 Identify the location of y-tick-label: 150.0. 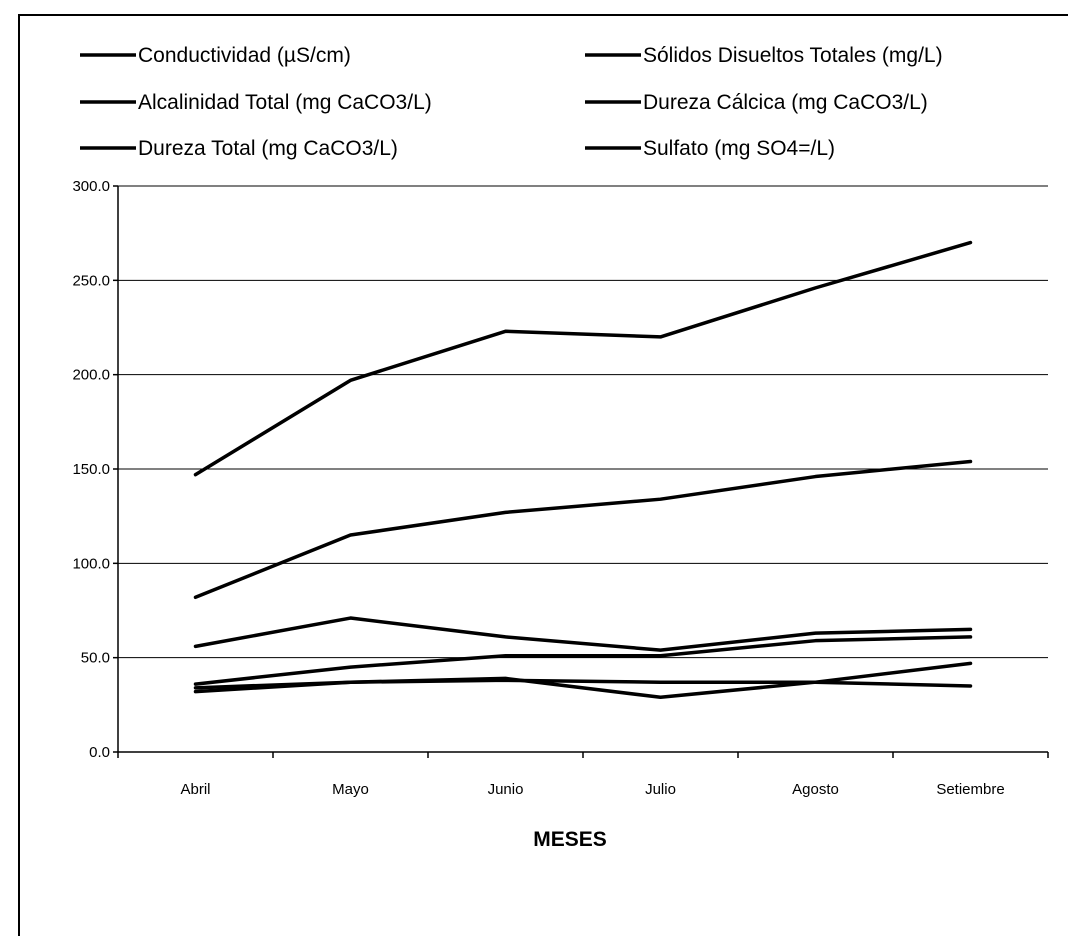
(91, 469).